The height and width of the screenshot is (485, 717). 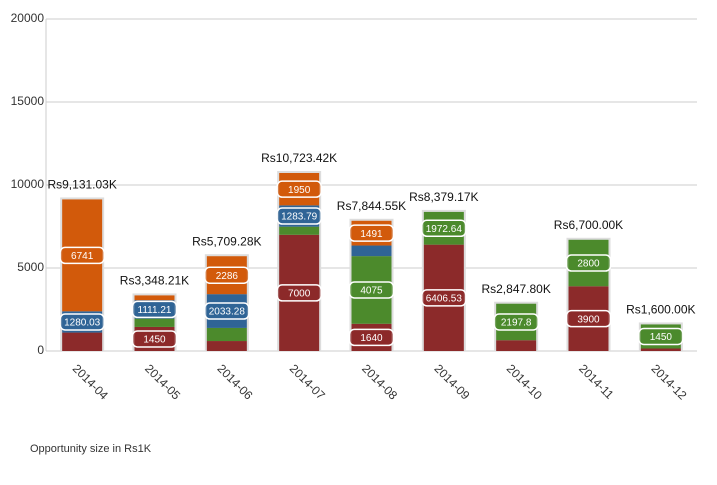 I want to click on data-label-text: 1950, so click(x=299, y=190).